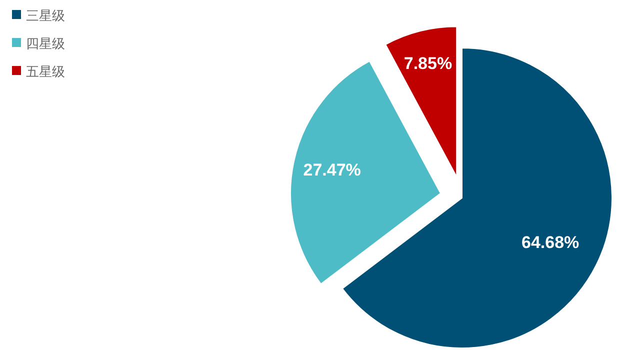  What do you see at coordinates (45, 16) in the screenshot?
I see `legend-label: 三星级` at bounding box center [45, 16].